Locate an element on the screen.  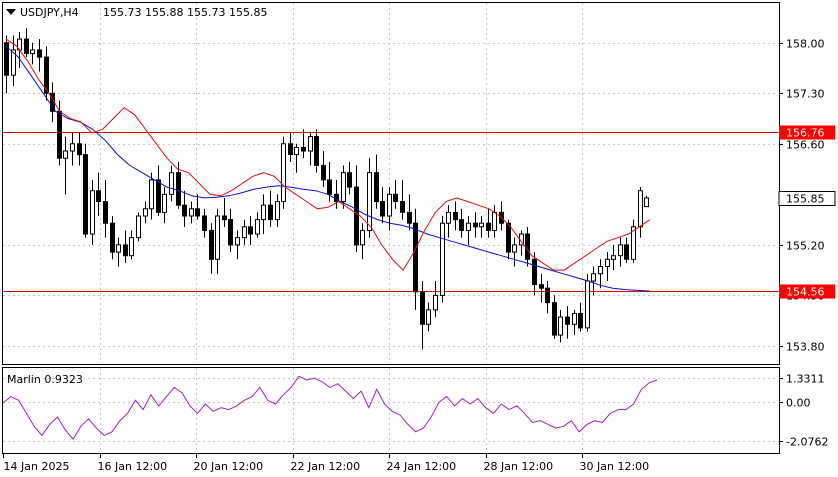
price-tick-label: 158.00 is located at coordinates (805, 44).